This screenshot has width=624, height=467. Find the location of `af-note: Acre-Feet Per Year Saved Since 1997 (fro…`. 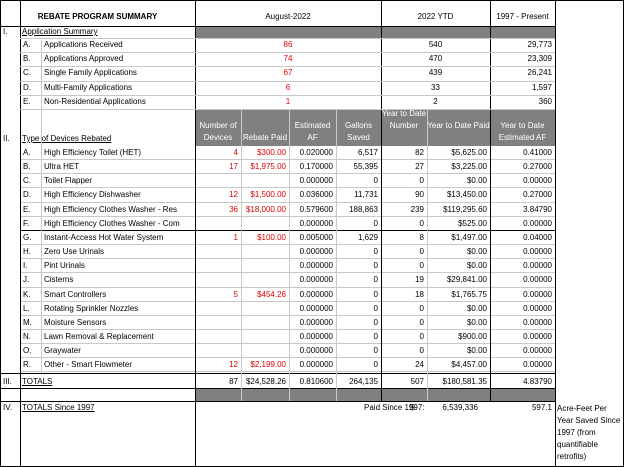

af-note: Acre-Feet Per Year Saved Since 1997 (fro… is located at coordinates (589, 432).